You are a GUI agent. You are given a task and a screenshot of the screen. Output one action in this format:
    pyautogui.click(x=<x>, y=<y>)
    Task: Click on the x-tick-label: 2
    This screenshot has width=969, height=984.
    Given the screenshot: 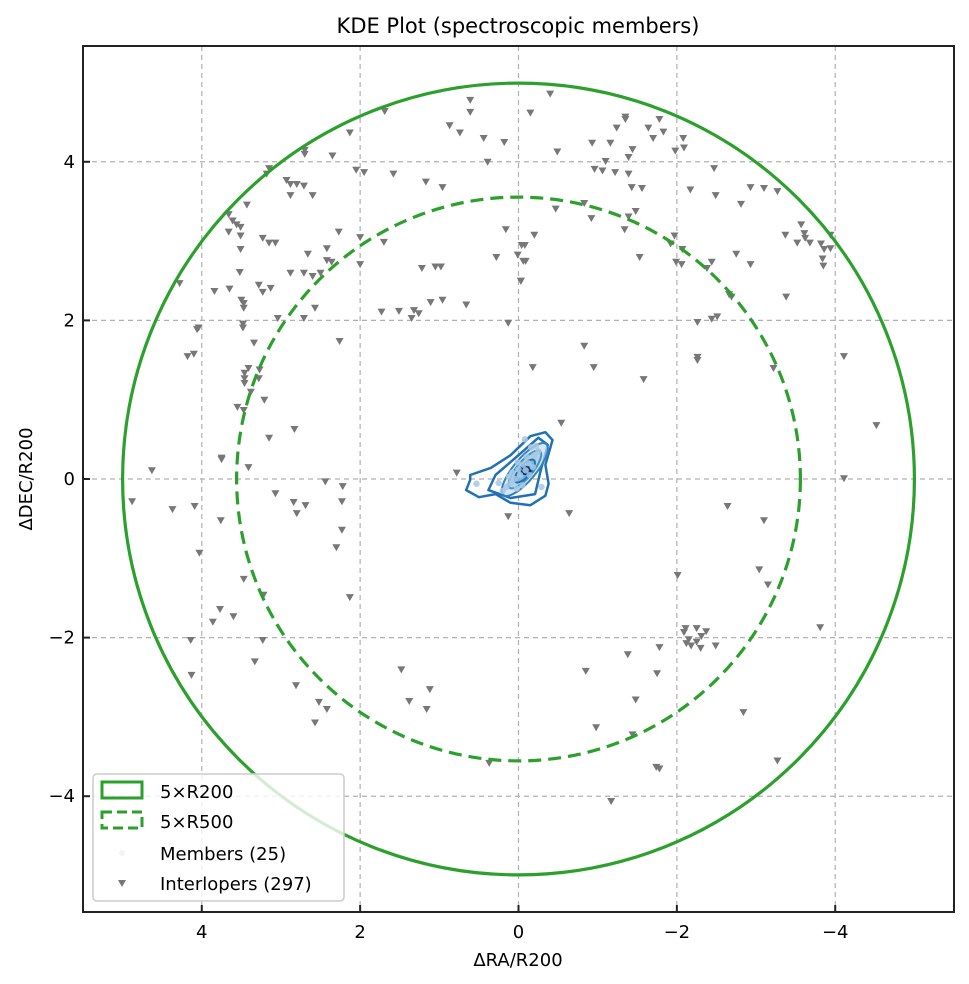 What is the action you would take?
    pyautogui.click(x=359, y=932)
    